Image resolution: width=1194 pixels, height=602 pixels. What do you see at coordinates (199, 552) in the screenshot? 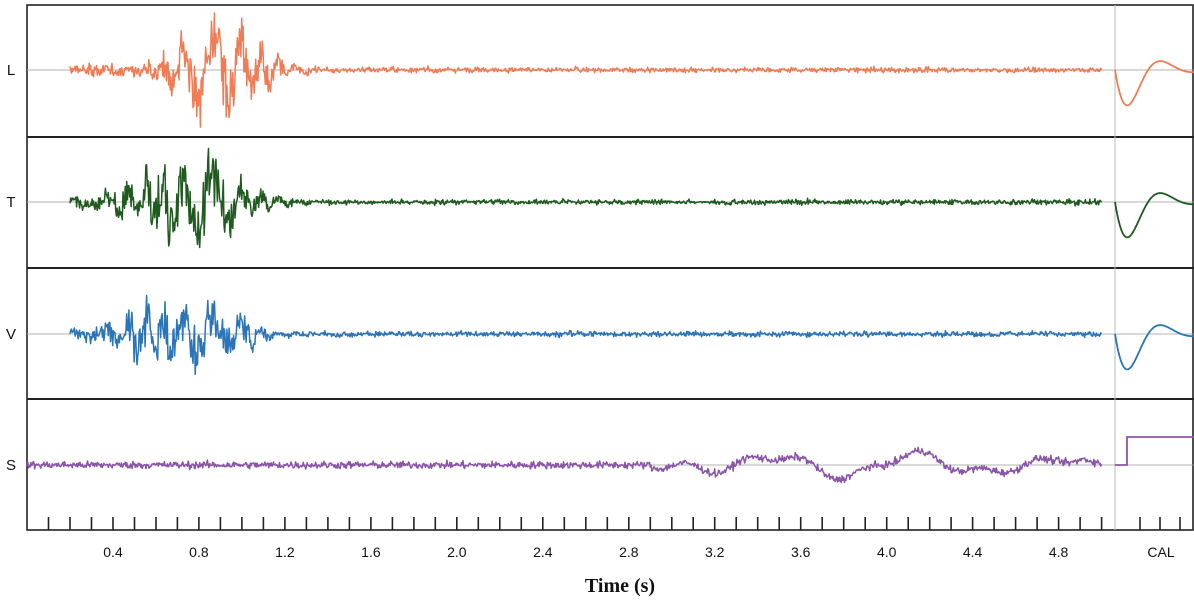
I see `x-tick-label: 0.8` at bounding box center [199, 552].